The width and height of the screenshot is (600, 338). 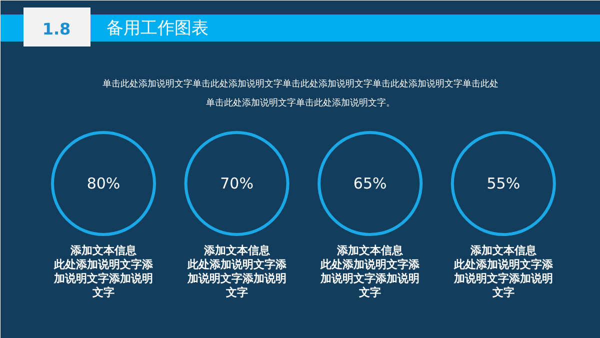 I want to click on data-label: 65%, so click(x=370, y=183).